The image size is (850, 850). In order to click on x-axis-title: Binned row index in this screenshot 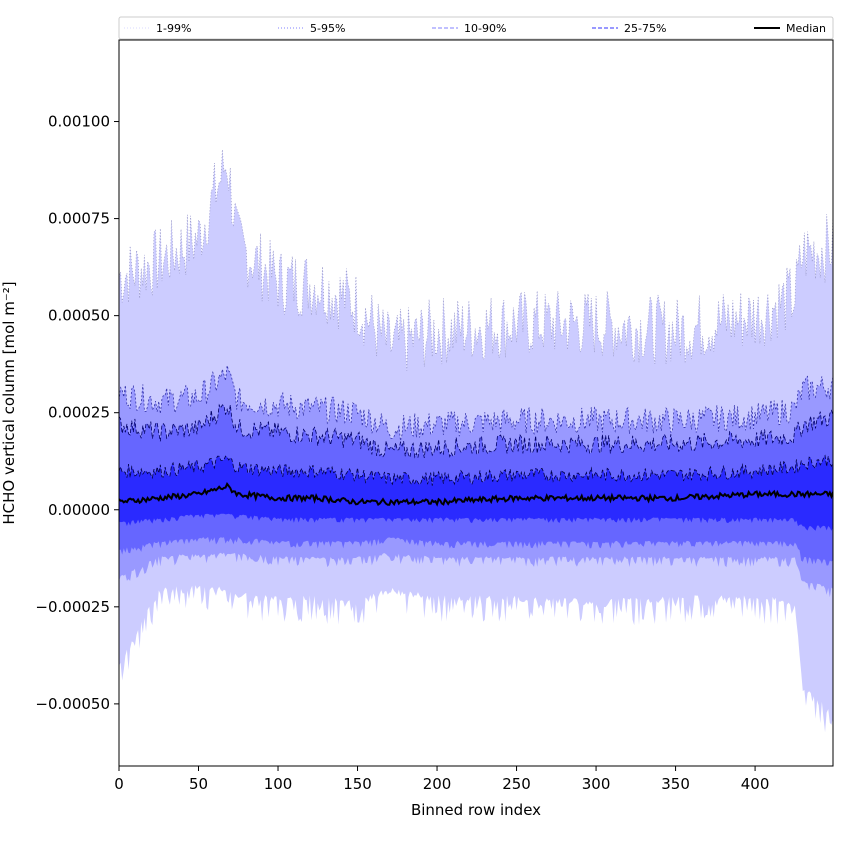, I will do `click(476, 810)`.